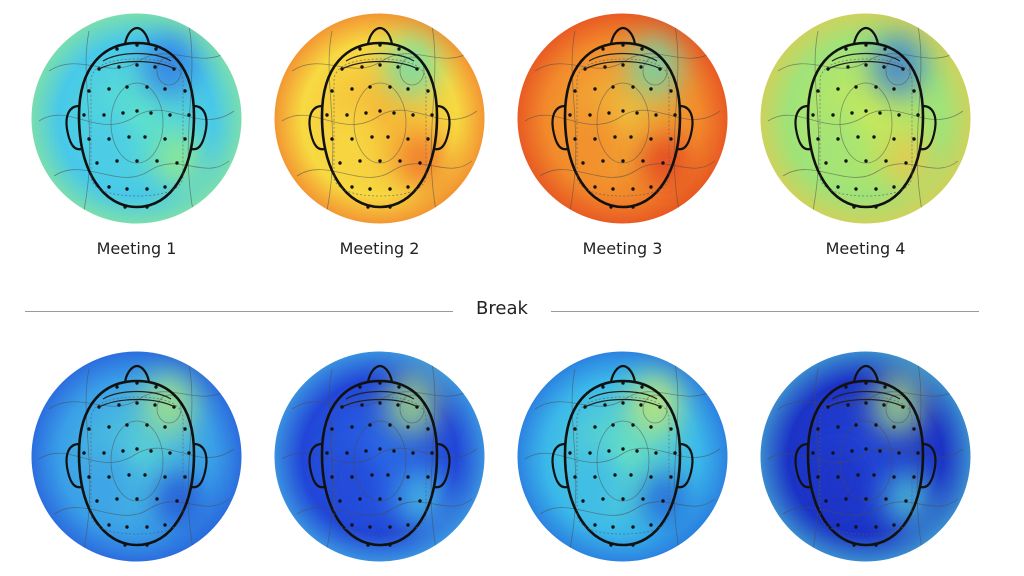 Image resolution: width=1024 pixels, height=576 pixels. Describe the element at coordinates (502, 308) in the screenshot. I see `break-label: Break` at that location.